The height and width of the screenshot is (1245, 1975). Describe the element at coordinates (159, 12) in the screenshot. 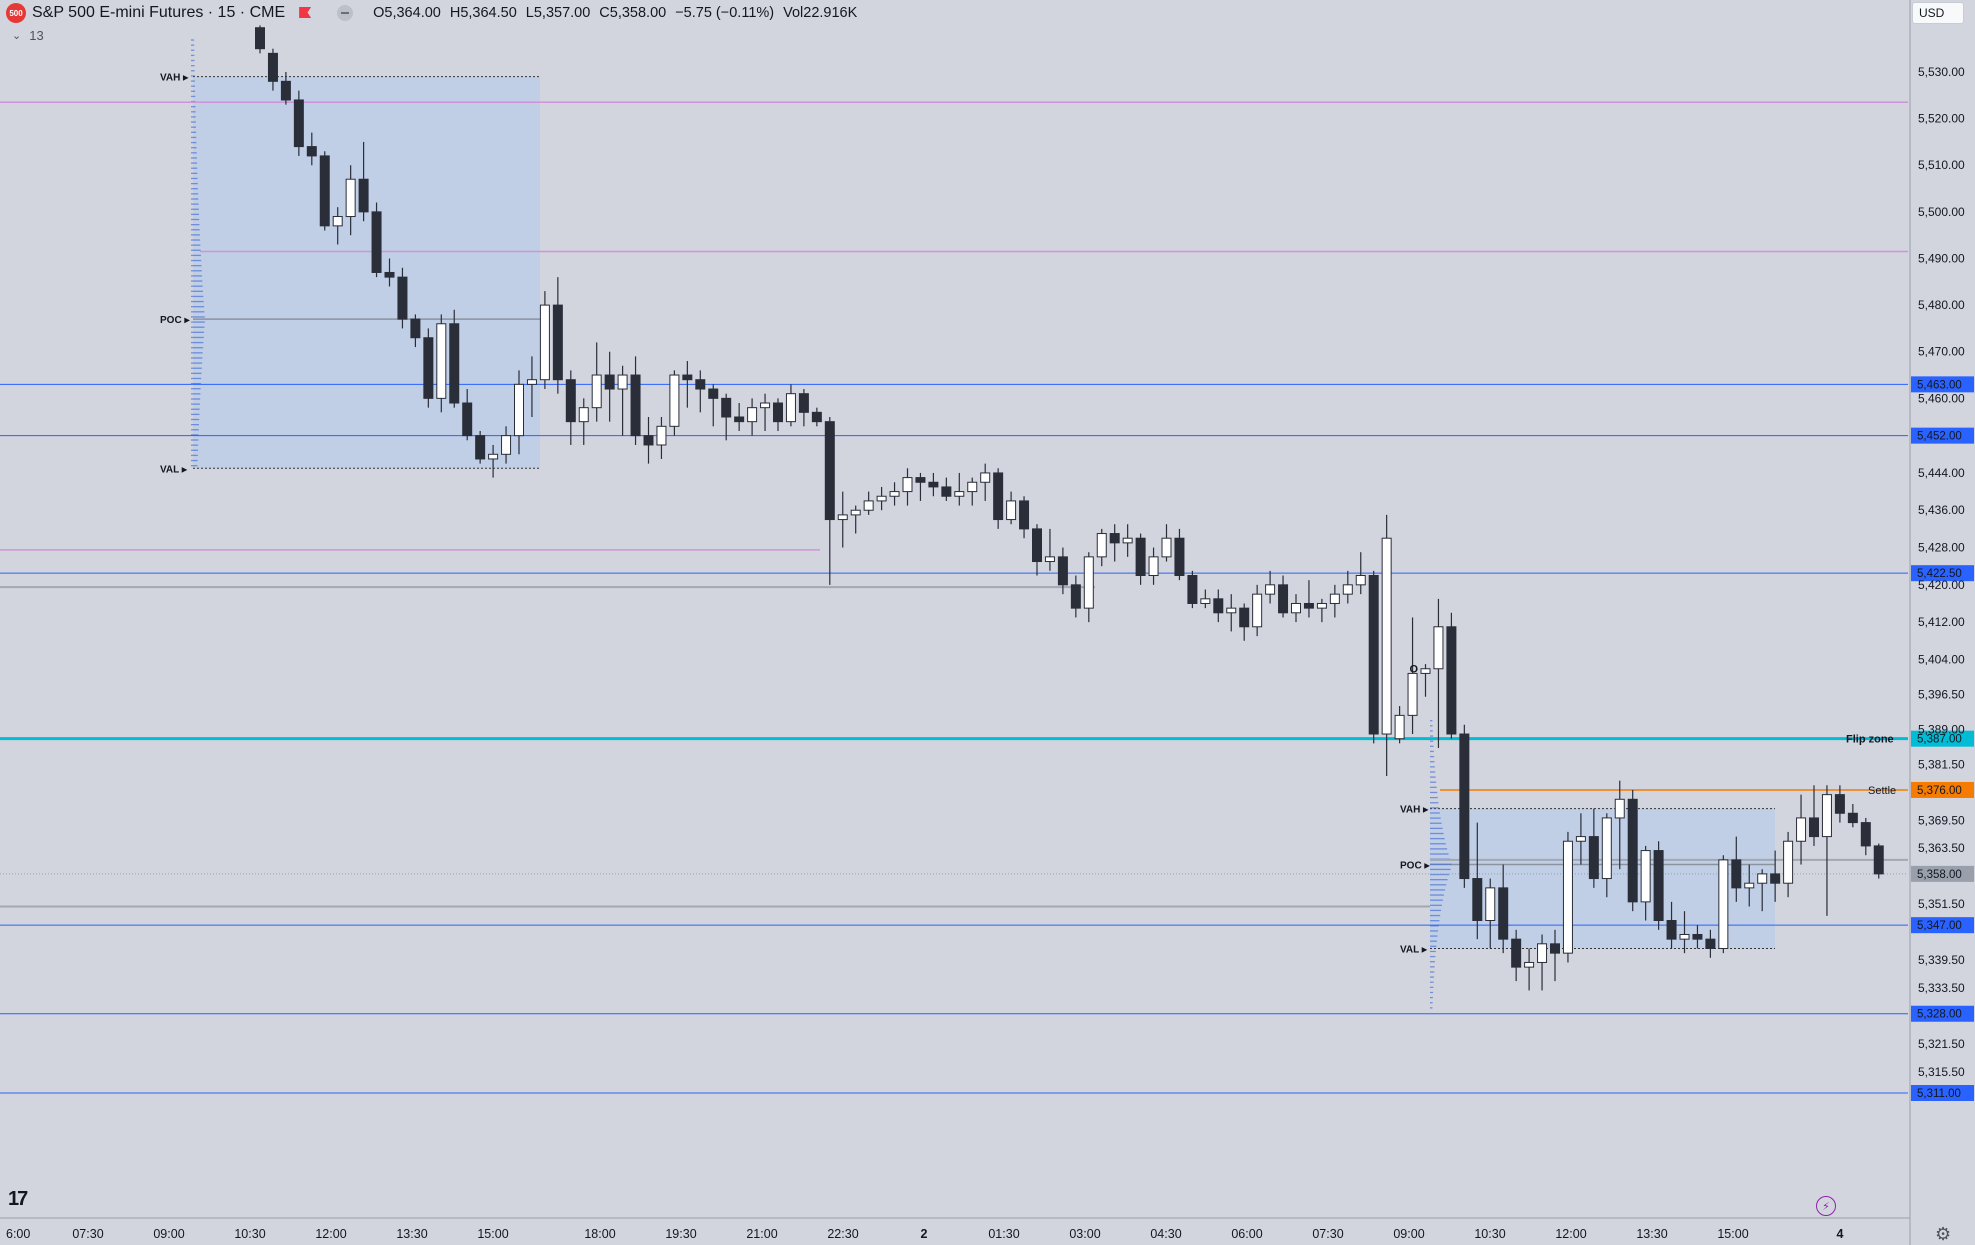

I see `symbol-title: S&P 500 E-mini Futures · 15 · CME` at that location.